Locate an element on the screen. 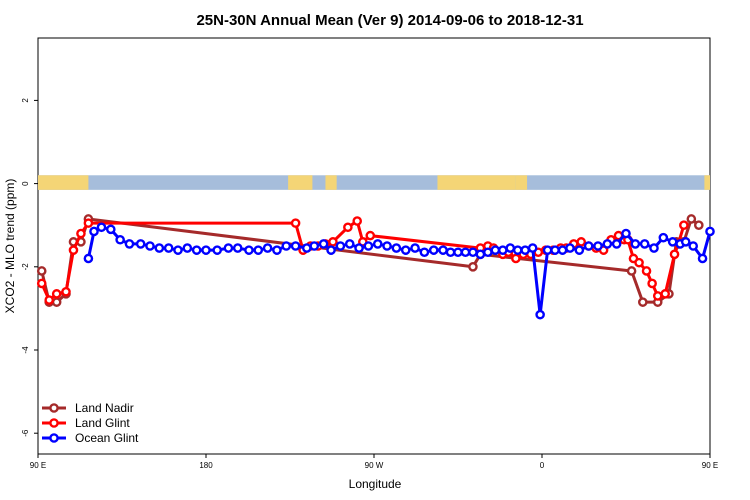 Image resolution: width=750 pixels, height=500 pixels. y-tick-label-2: 0 is located at coordinates (25, 183).